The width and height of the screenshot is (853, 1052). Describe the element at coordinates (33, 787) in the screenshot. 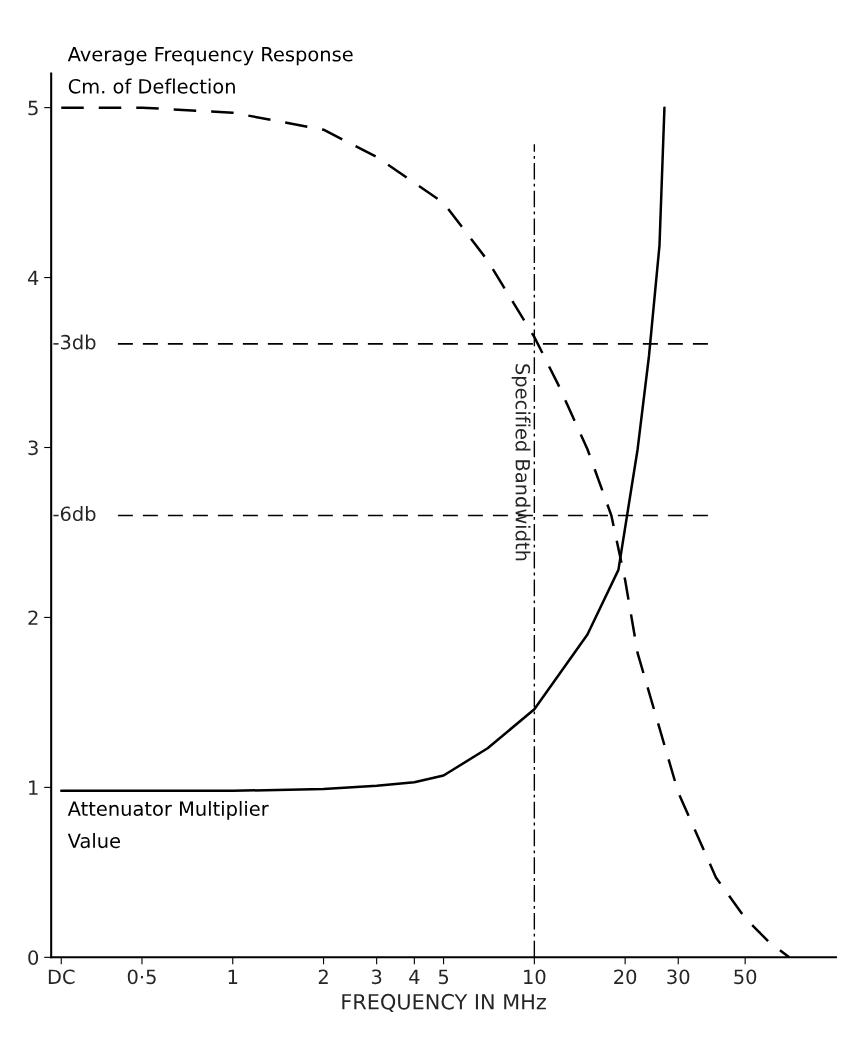

I see `y-tick-label: 1` at that location.